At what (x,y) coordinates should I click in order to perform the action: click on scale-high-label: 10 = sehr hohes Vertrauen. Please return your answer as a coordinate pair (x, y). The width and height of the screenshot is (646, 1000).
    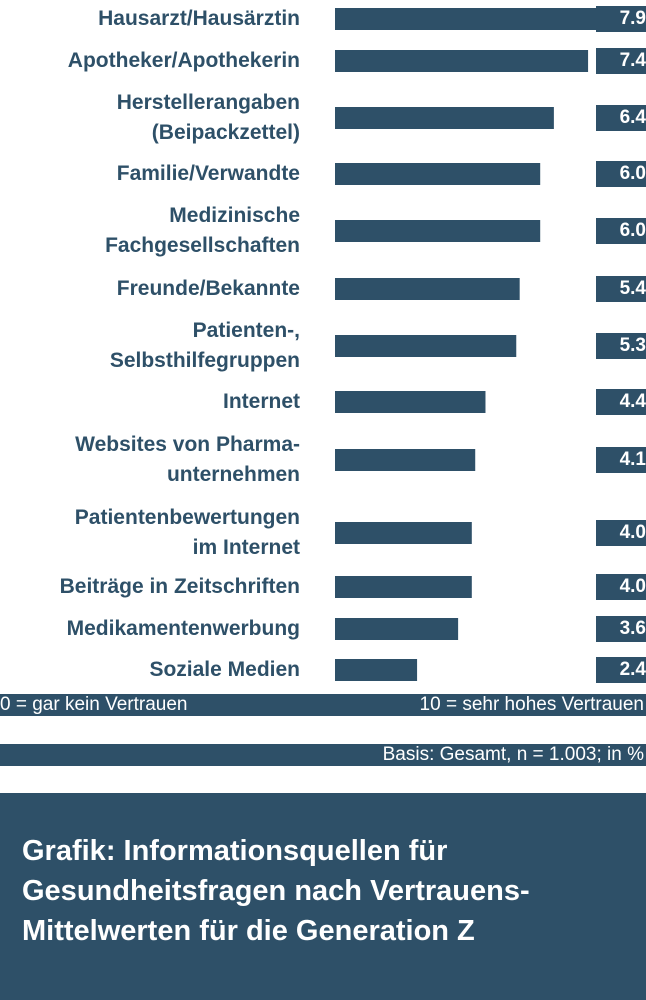
    Looking at the image, I should click on (531, 704).